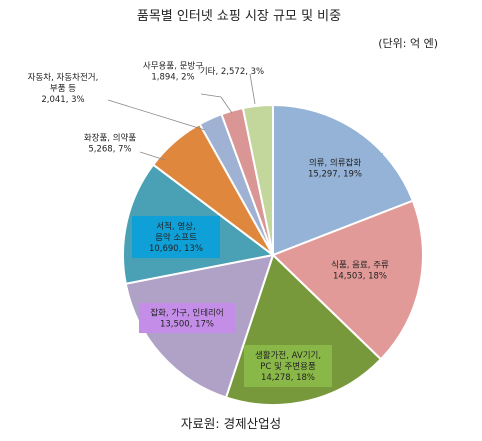  Describe the element at coordinates (63, 77) in the screenshot. I see `slice-label-text: 자동차, 자동차전거,` at that location.